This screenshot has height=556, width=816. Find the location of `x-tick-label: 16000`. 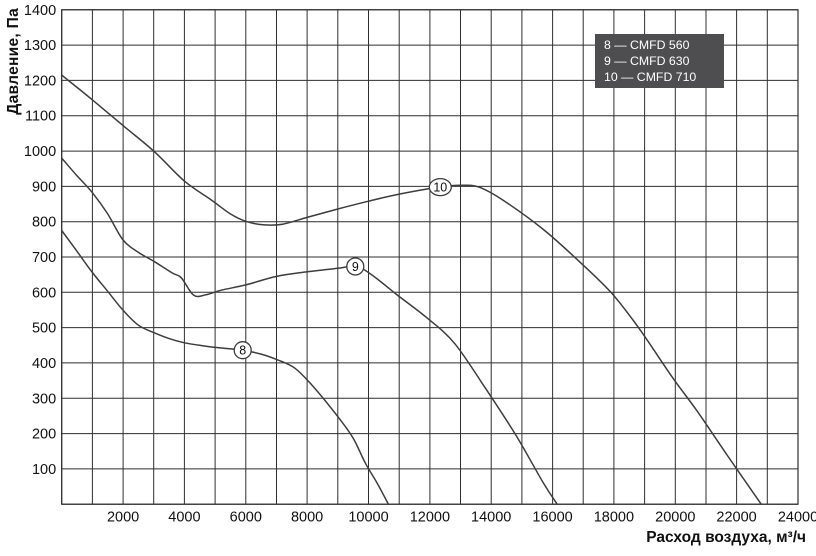

x-tick-label: 16000 is located at coordinates (552, 518).